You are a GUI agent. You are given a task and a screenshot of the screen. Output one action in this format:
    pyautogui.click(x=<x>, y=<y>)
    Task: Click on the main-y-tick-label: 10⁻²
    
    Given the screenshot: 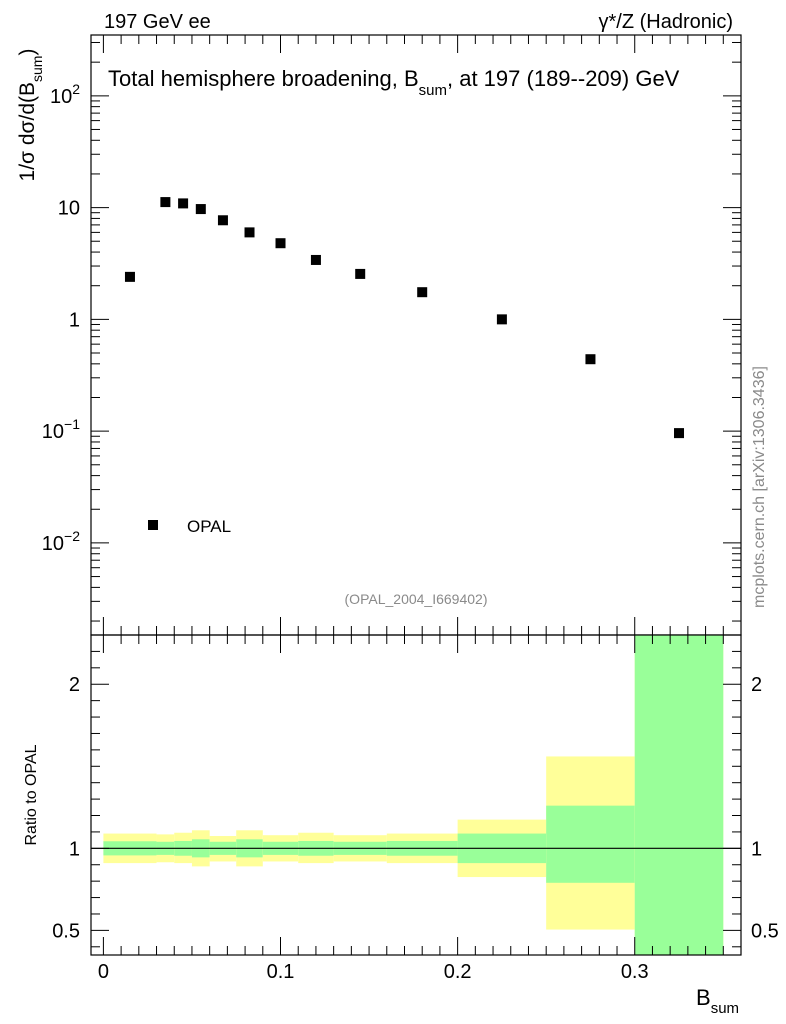 What is the action you would take?
    pyautogui.click(x=61, y=541)
    